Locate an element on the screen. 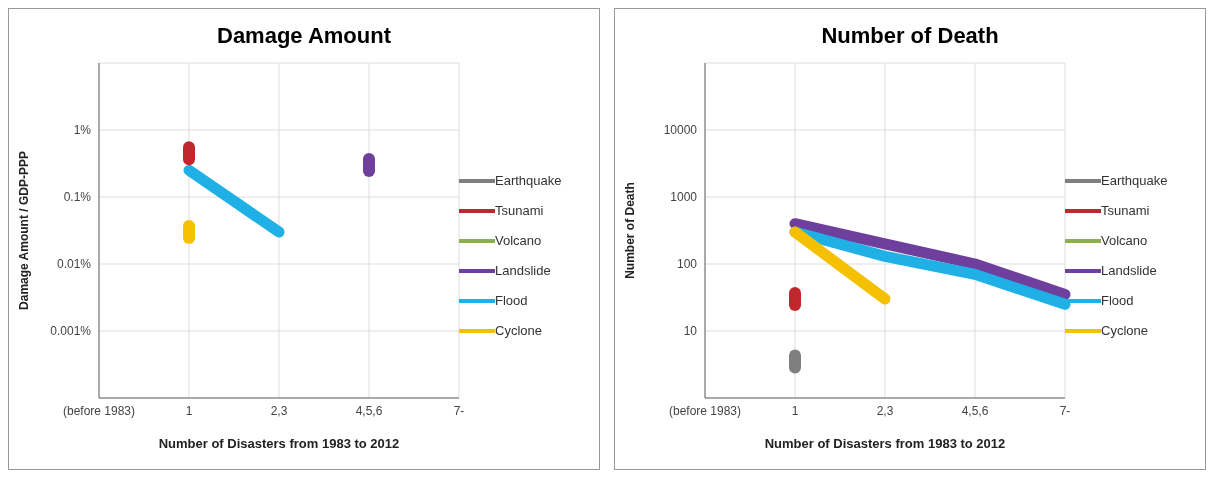 Image resolution: width=1211 pixels, height=479 pixels. y-axis-title: Damage Amount / GDP-PPP is located at coordinates (24, 230).